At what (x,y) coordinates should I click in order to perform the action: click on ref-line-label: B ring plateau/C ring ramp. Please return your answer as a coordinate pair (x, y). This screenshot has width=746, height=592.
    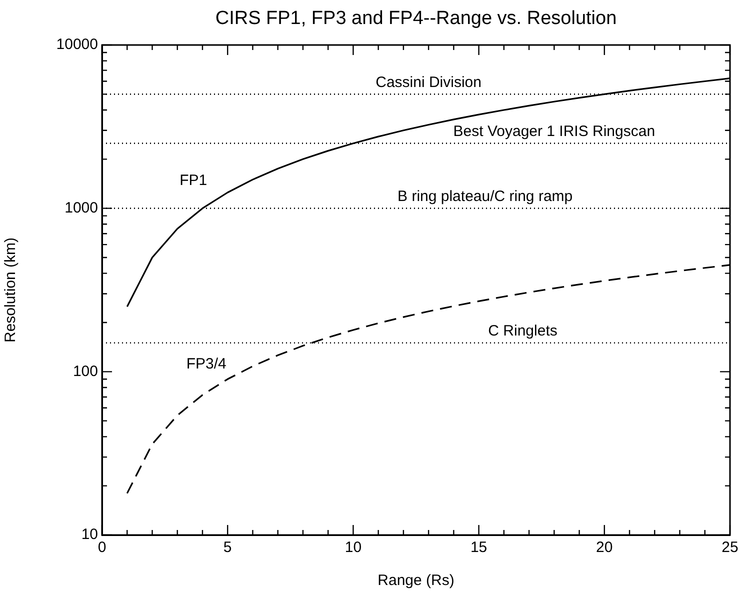
    Looking at the image, I should click on (485, 196).